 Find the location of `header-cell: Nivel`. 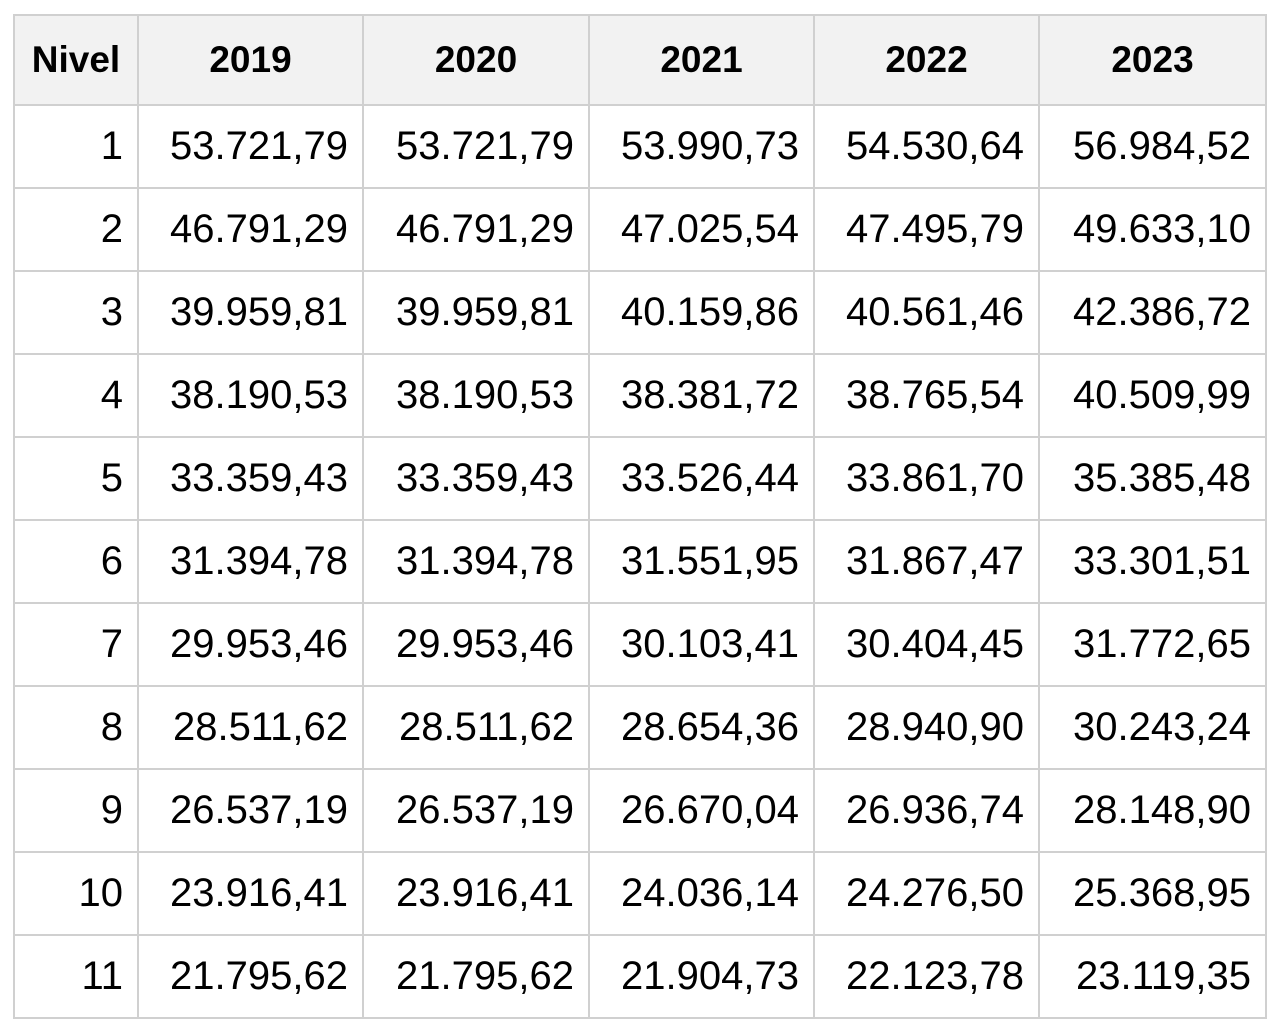

header-cell: Nivel is located at coordinates (76, 60).